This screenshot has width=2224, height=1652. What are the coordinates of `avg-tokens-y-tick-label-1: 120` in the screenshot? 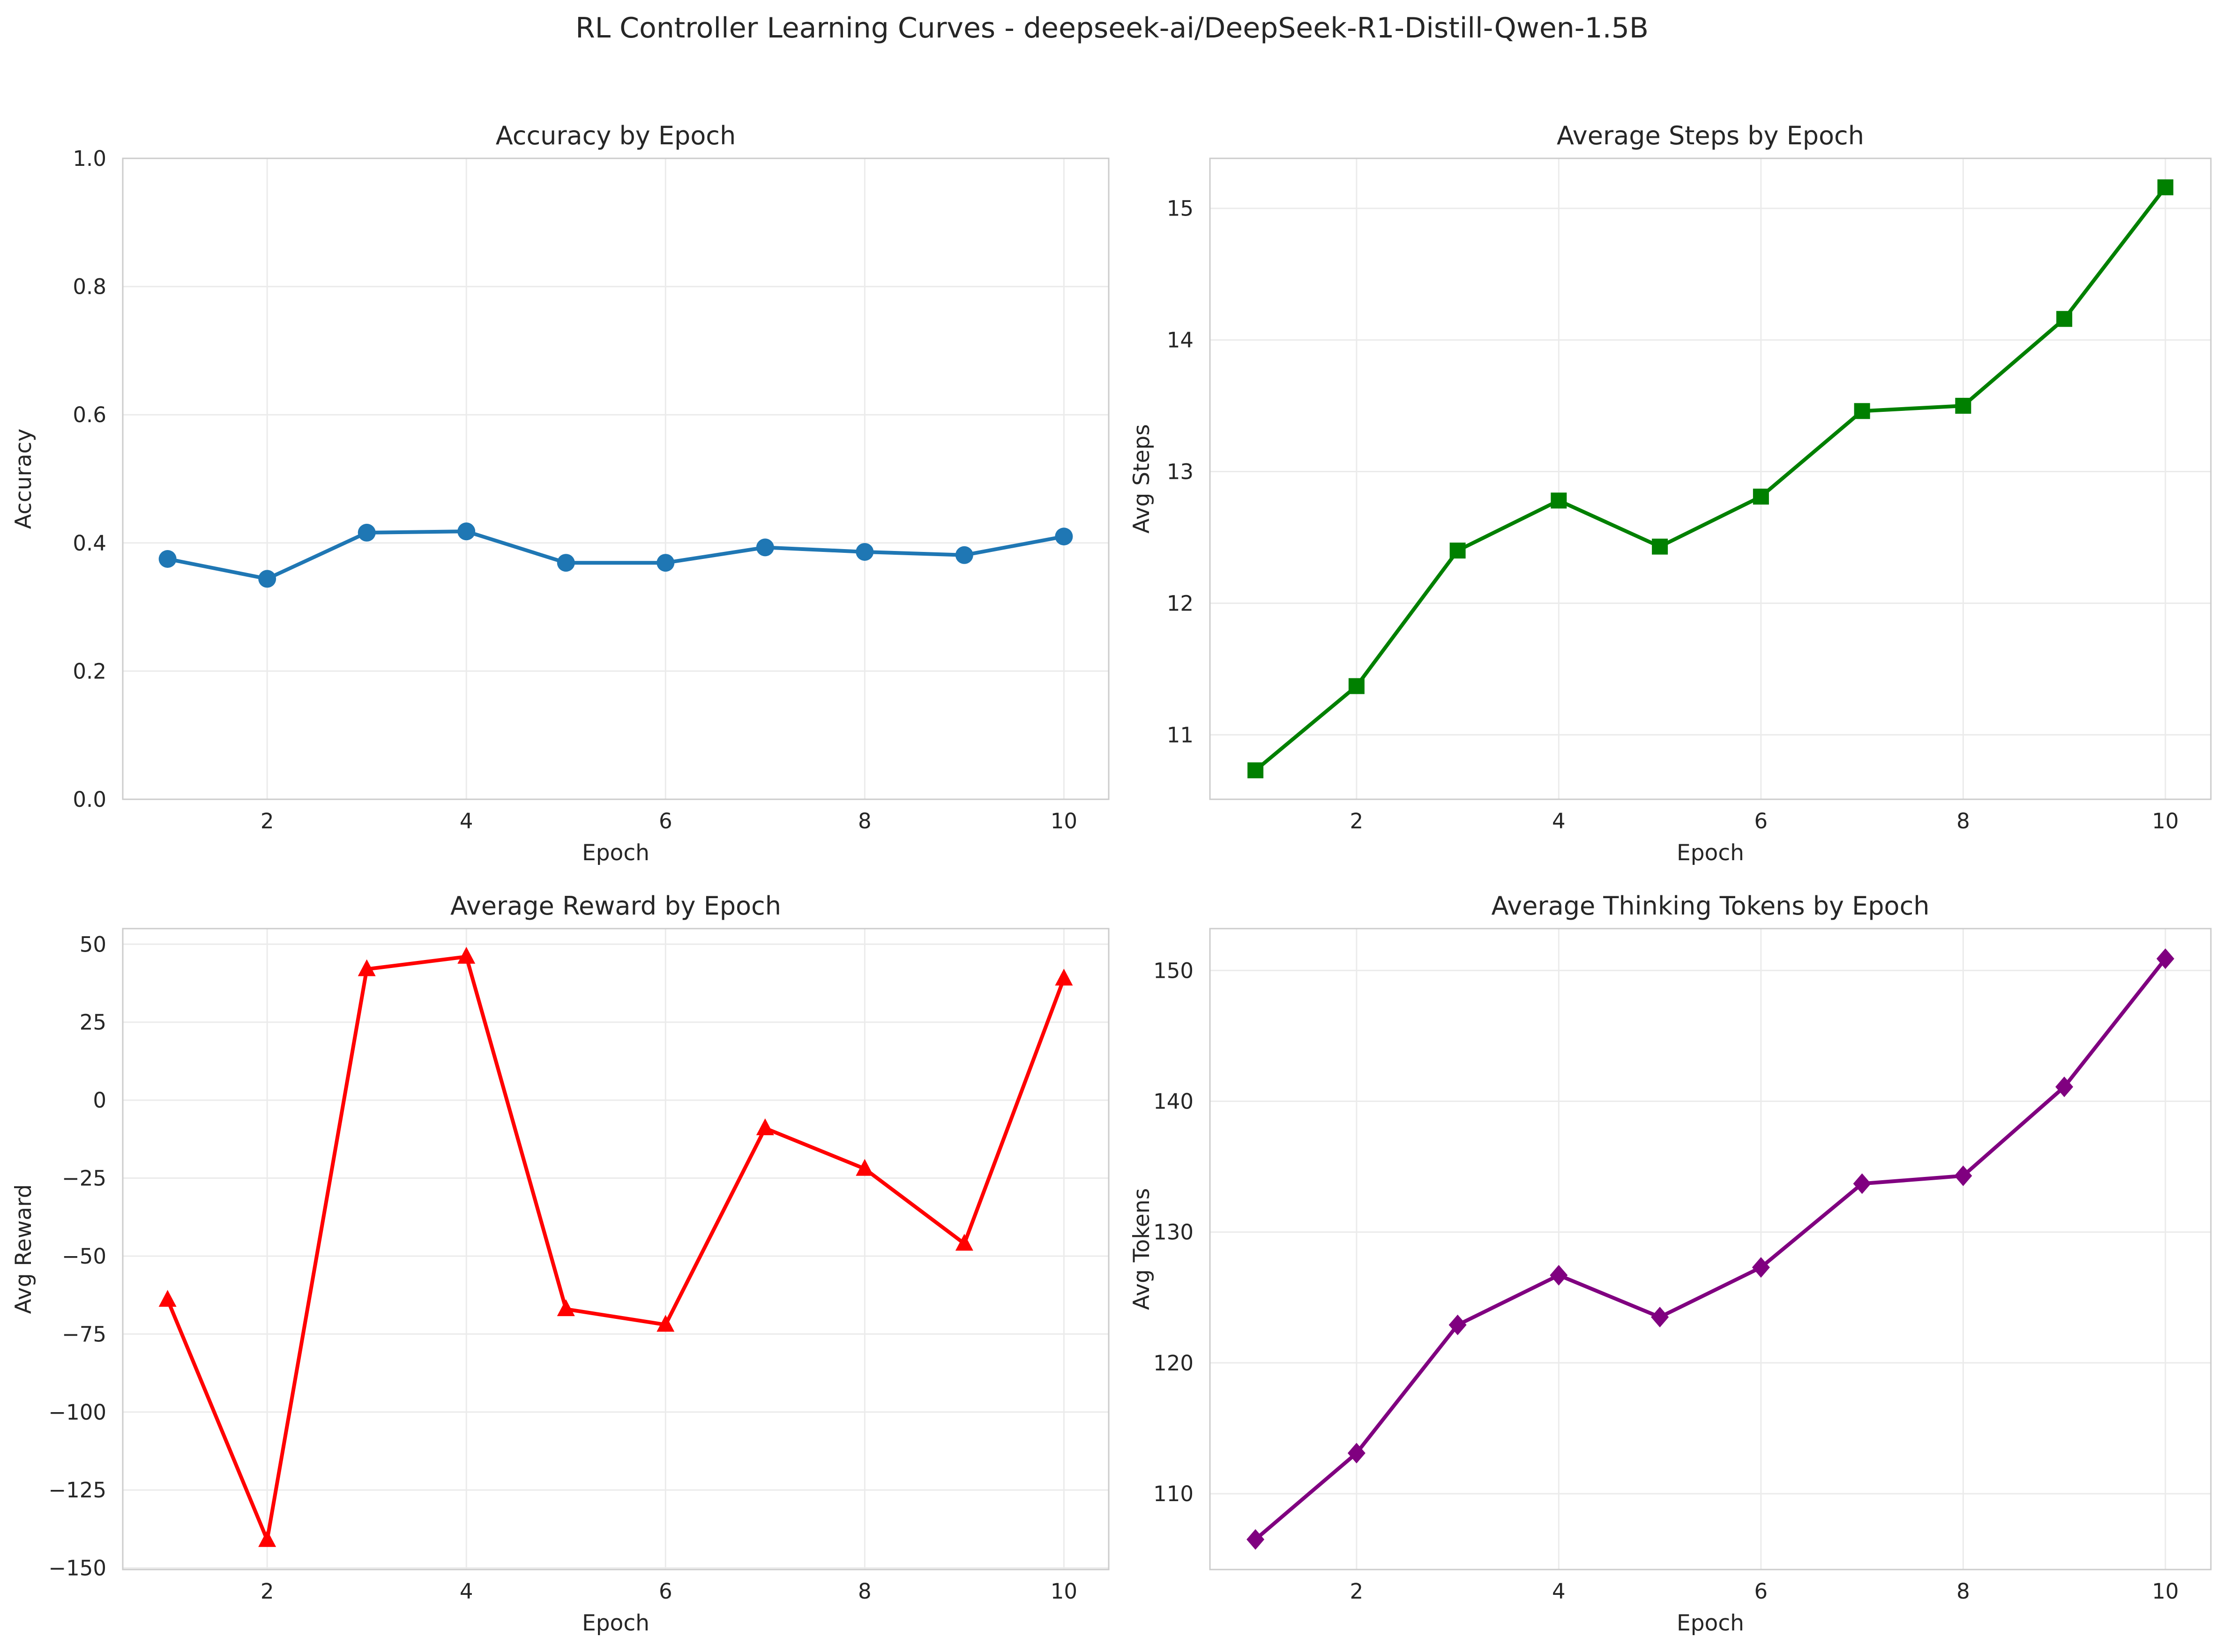 It's located at (1173, 1363).